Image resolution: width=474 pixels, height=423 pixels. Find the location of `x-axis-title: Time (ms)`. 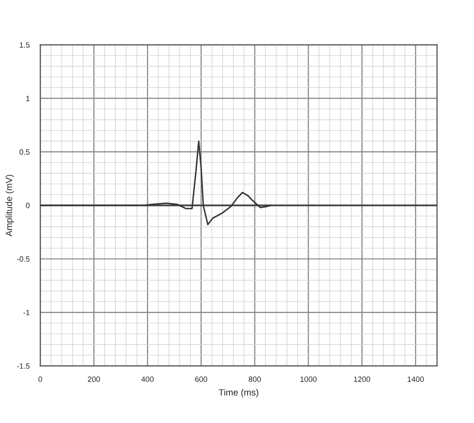

x-axis-title: Time (ms) is located at coordinates (238, 393).